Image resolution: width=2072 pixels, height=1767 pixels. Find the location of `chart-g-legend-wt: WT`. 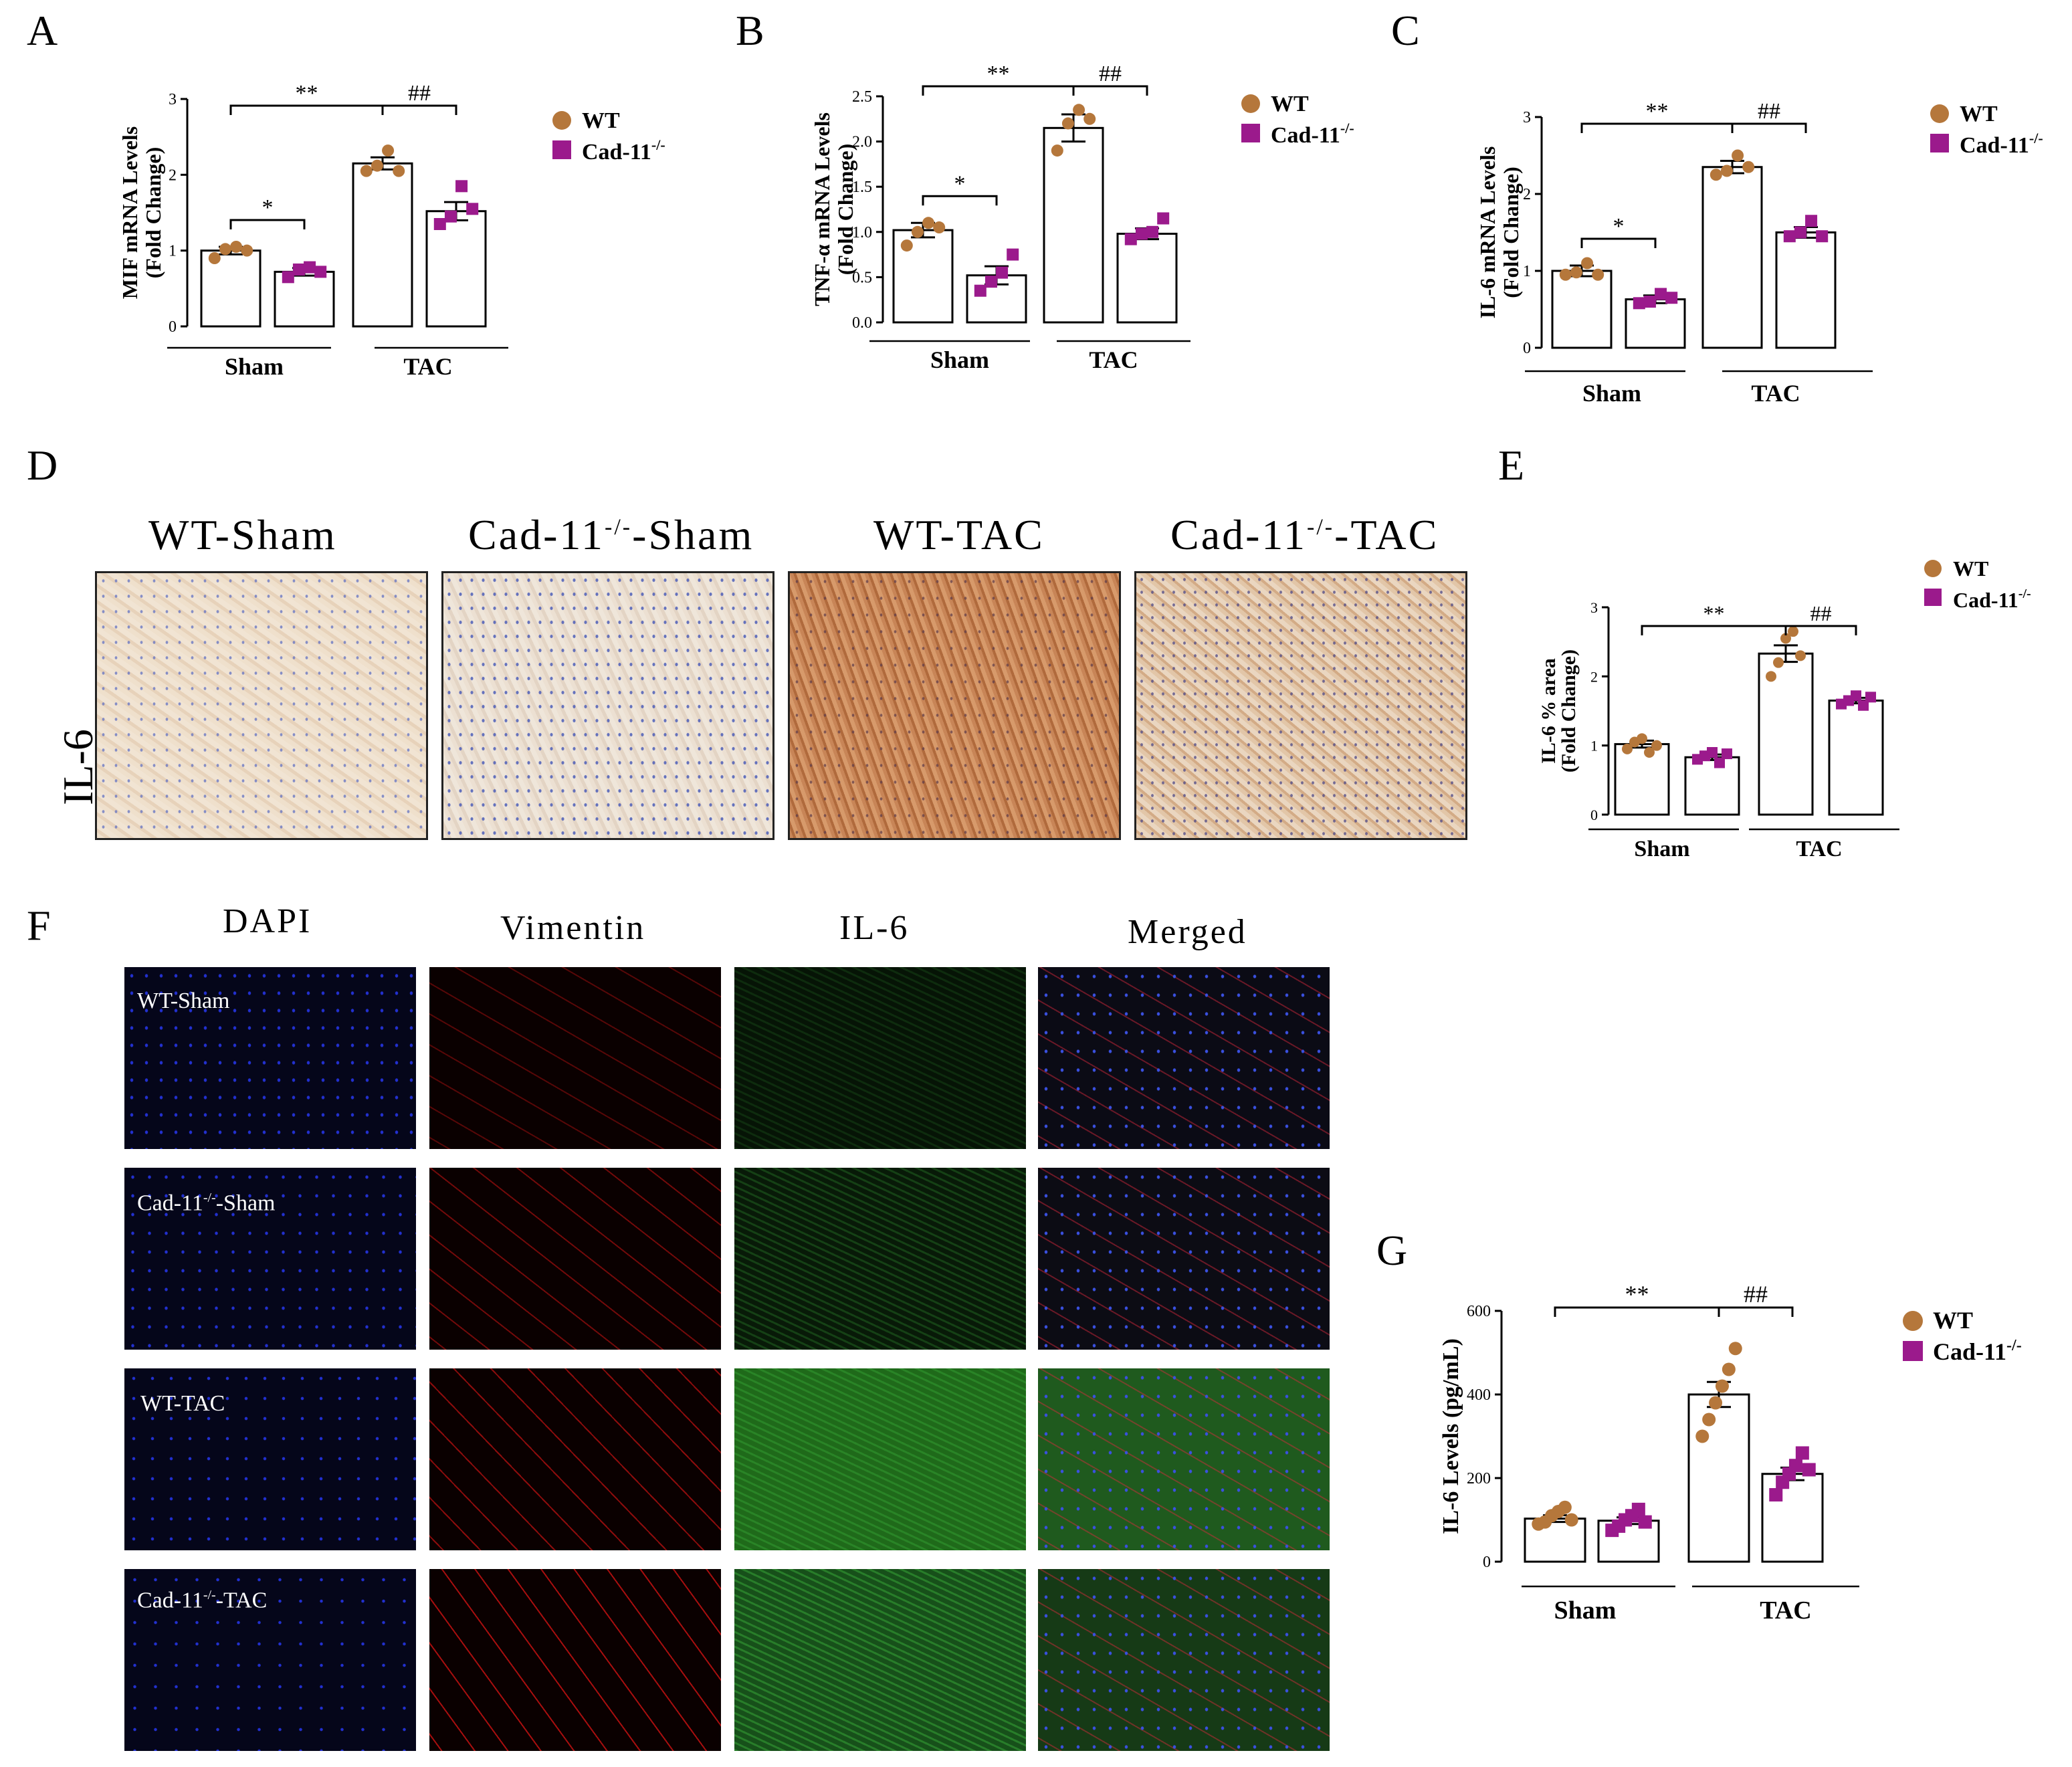

chart-g-legend-wt: WT is located at coordinates (1953, 1320).